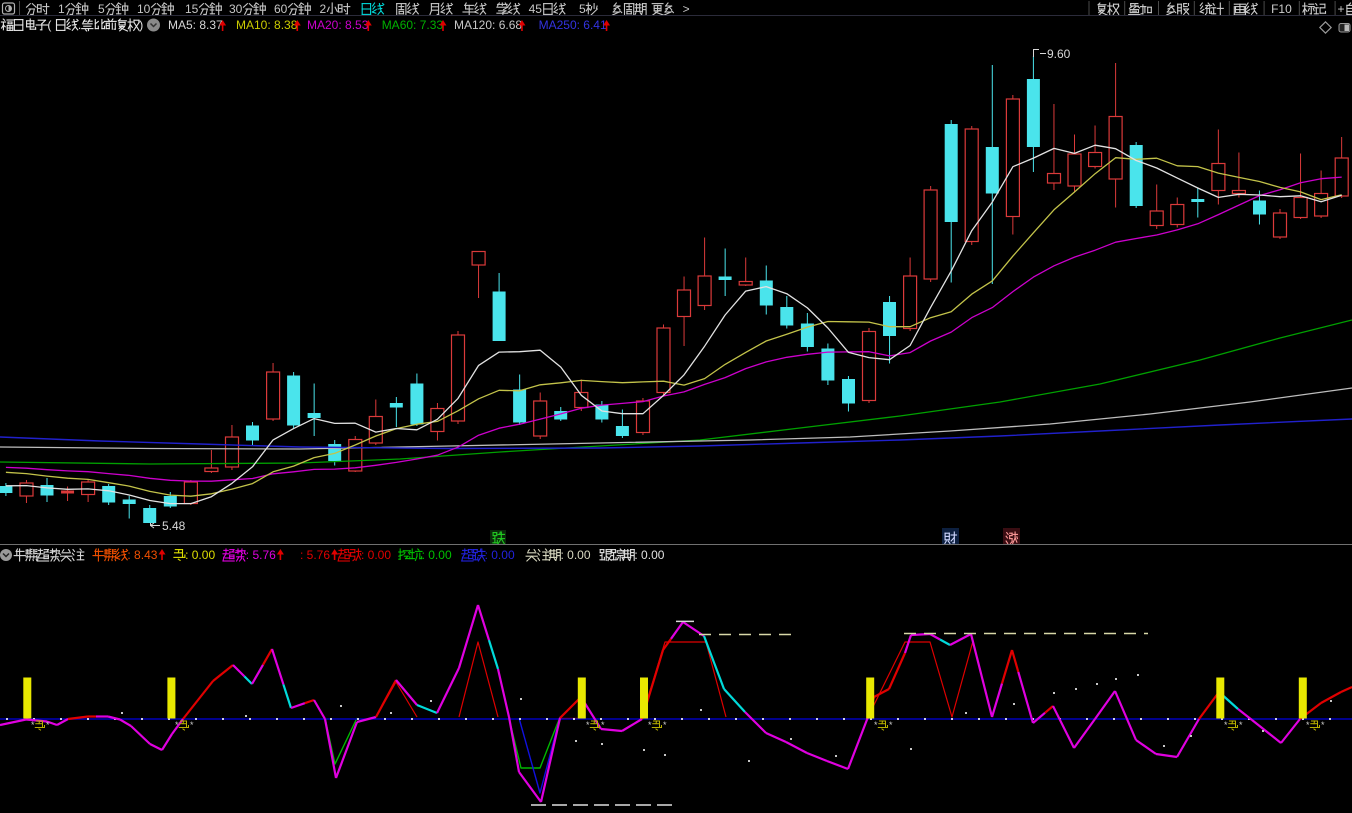 The height and width of the screenshot is (813, 1352). Describe the element at coordinates (236, 9) in the screenshot. I see `svg-text: 30` at that location.